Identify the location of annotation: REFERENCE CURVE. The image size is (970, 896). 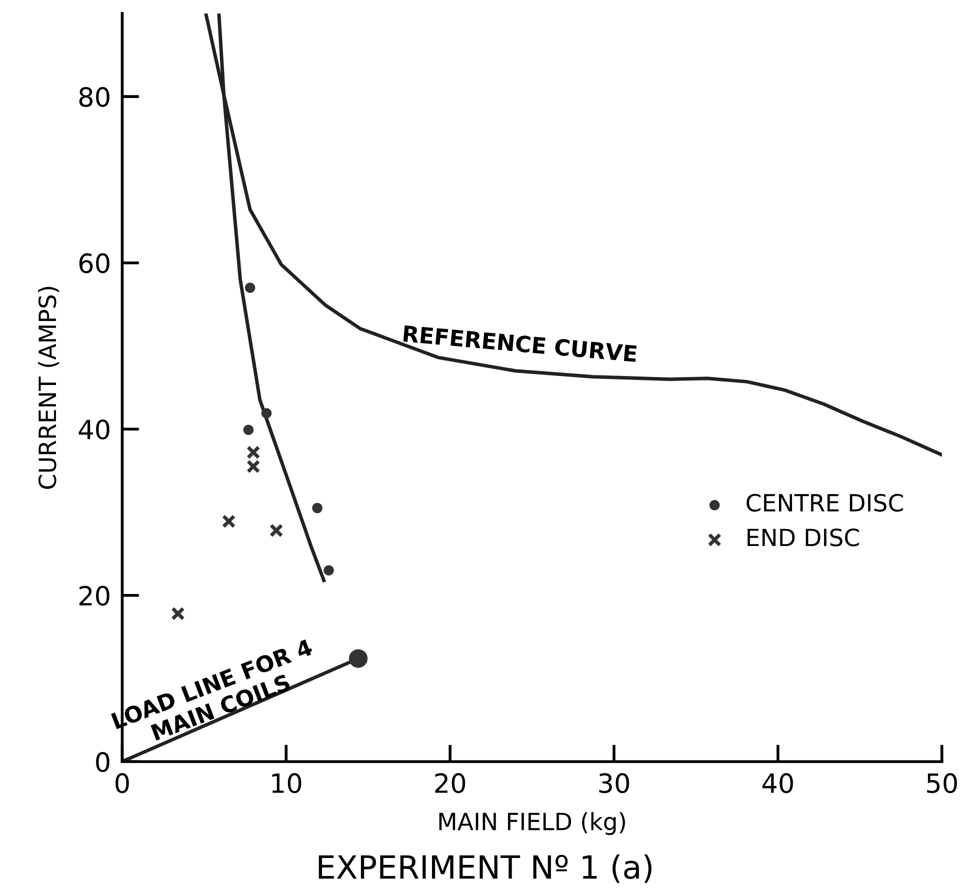
(520, 343).